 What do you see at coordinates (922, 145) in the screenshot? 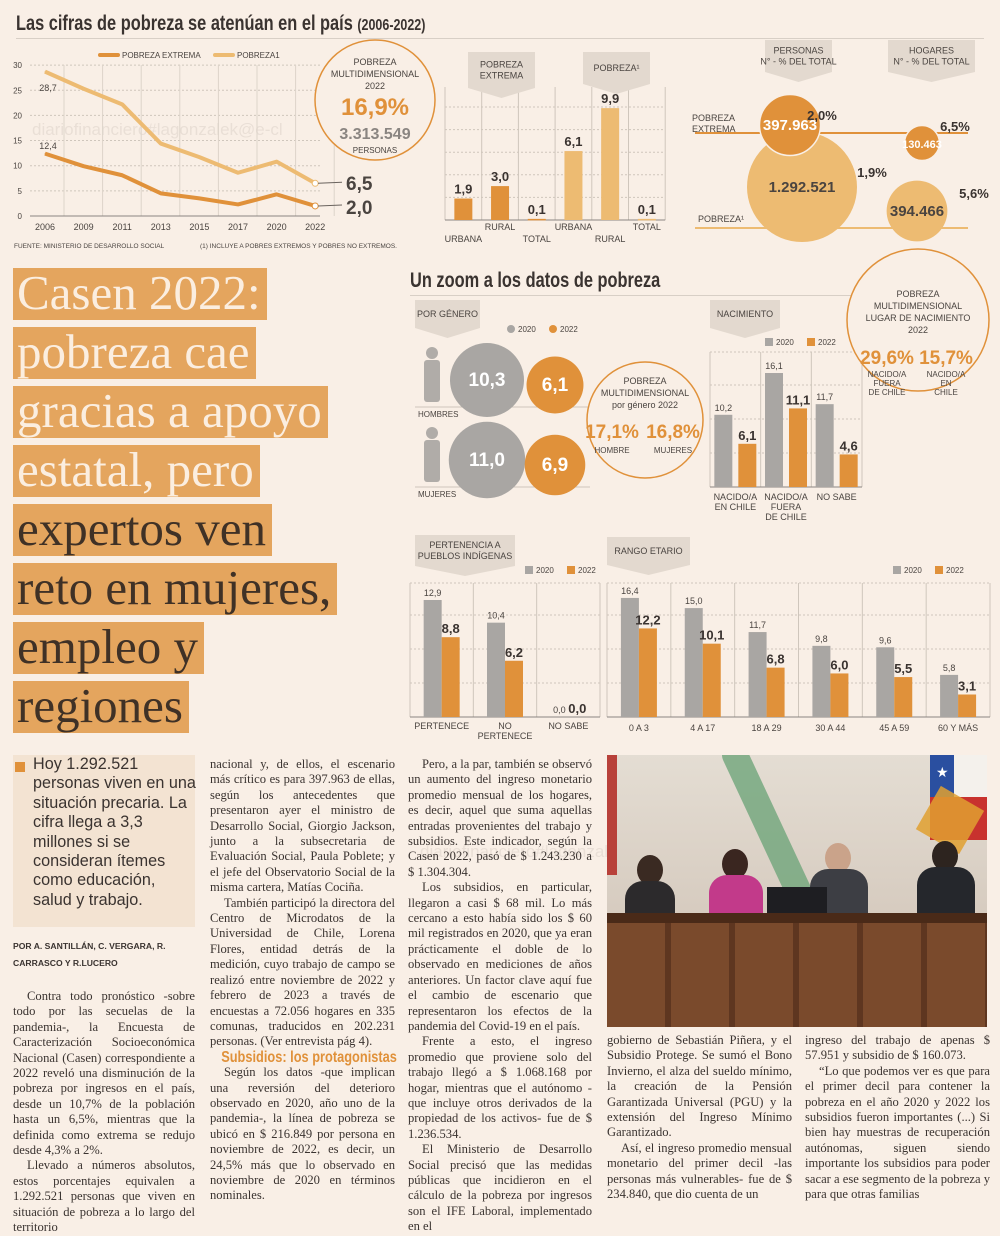
I see `bubble-value: 130.463` at bounding box center [922, 145].